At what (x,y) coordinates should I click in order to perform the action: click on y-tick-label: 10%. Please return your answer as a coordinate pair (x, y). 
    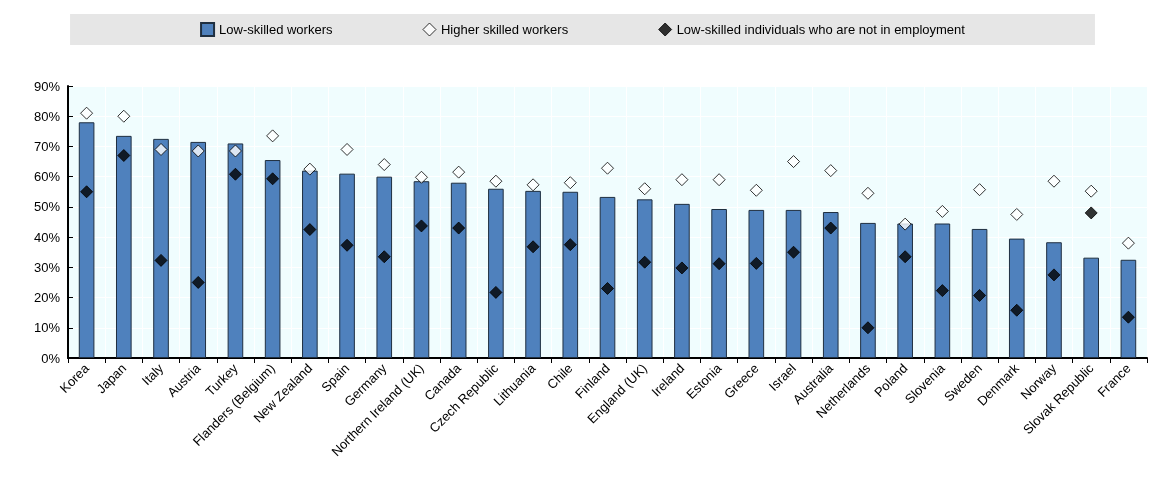
    Looking at the image, I should click on (47, 328).